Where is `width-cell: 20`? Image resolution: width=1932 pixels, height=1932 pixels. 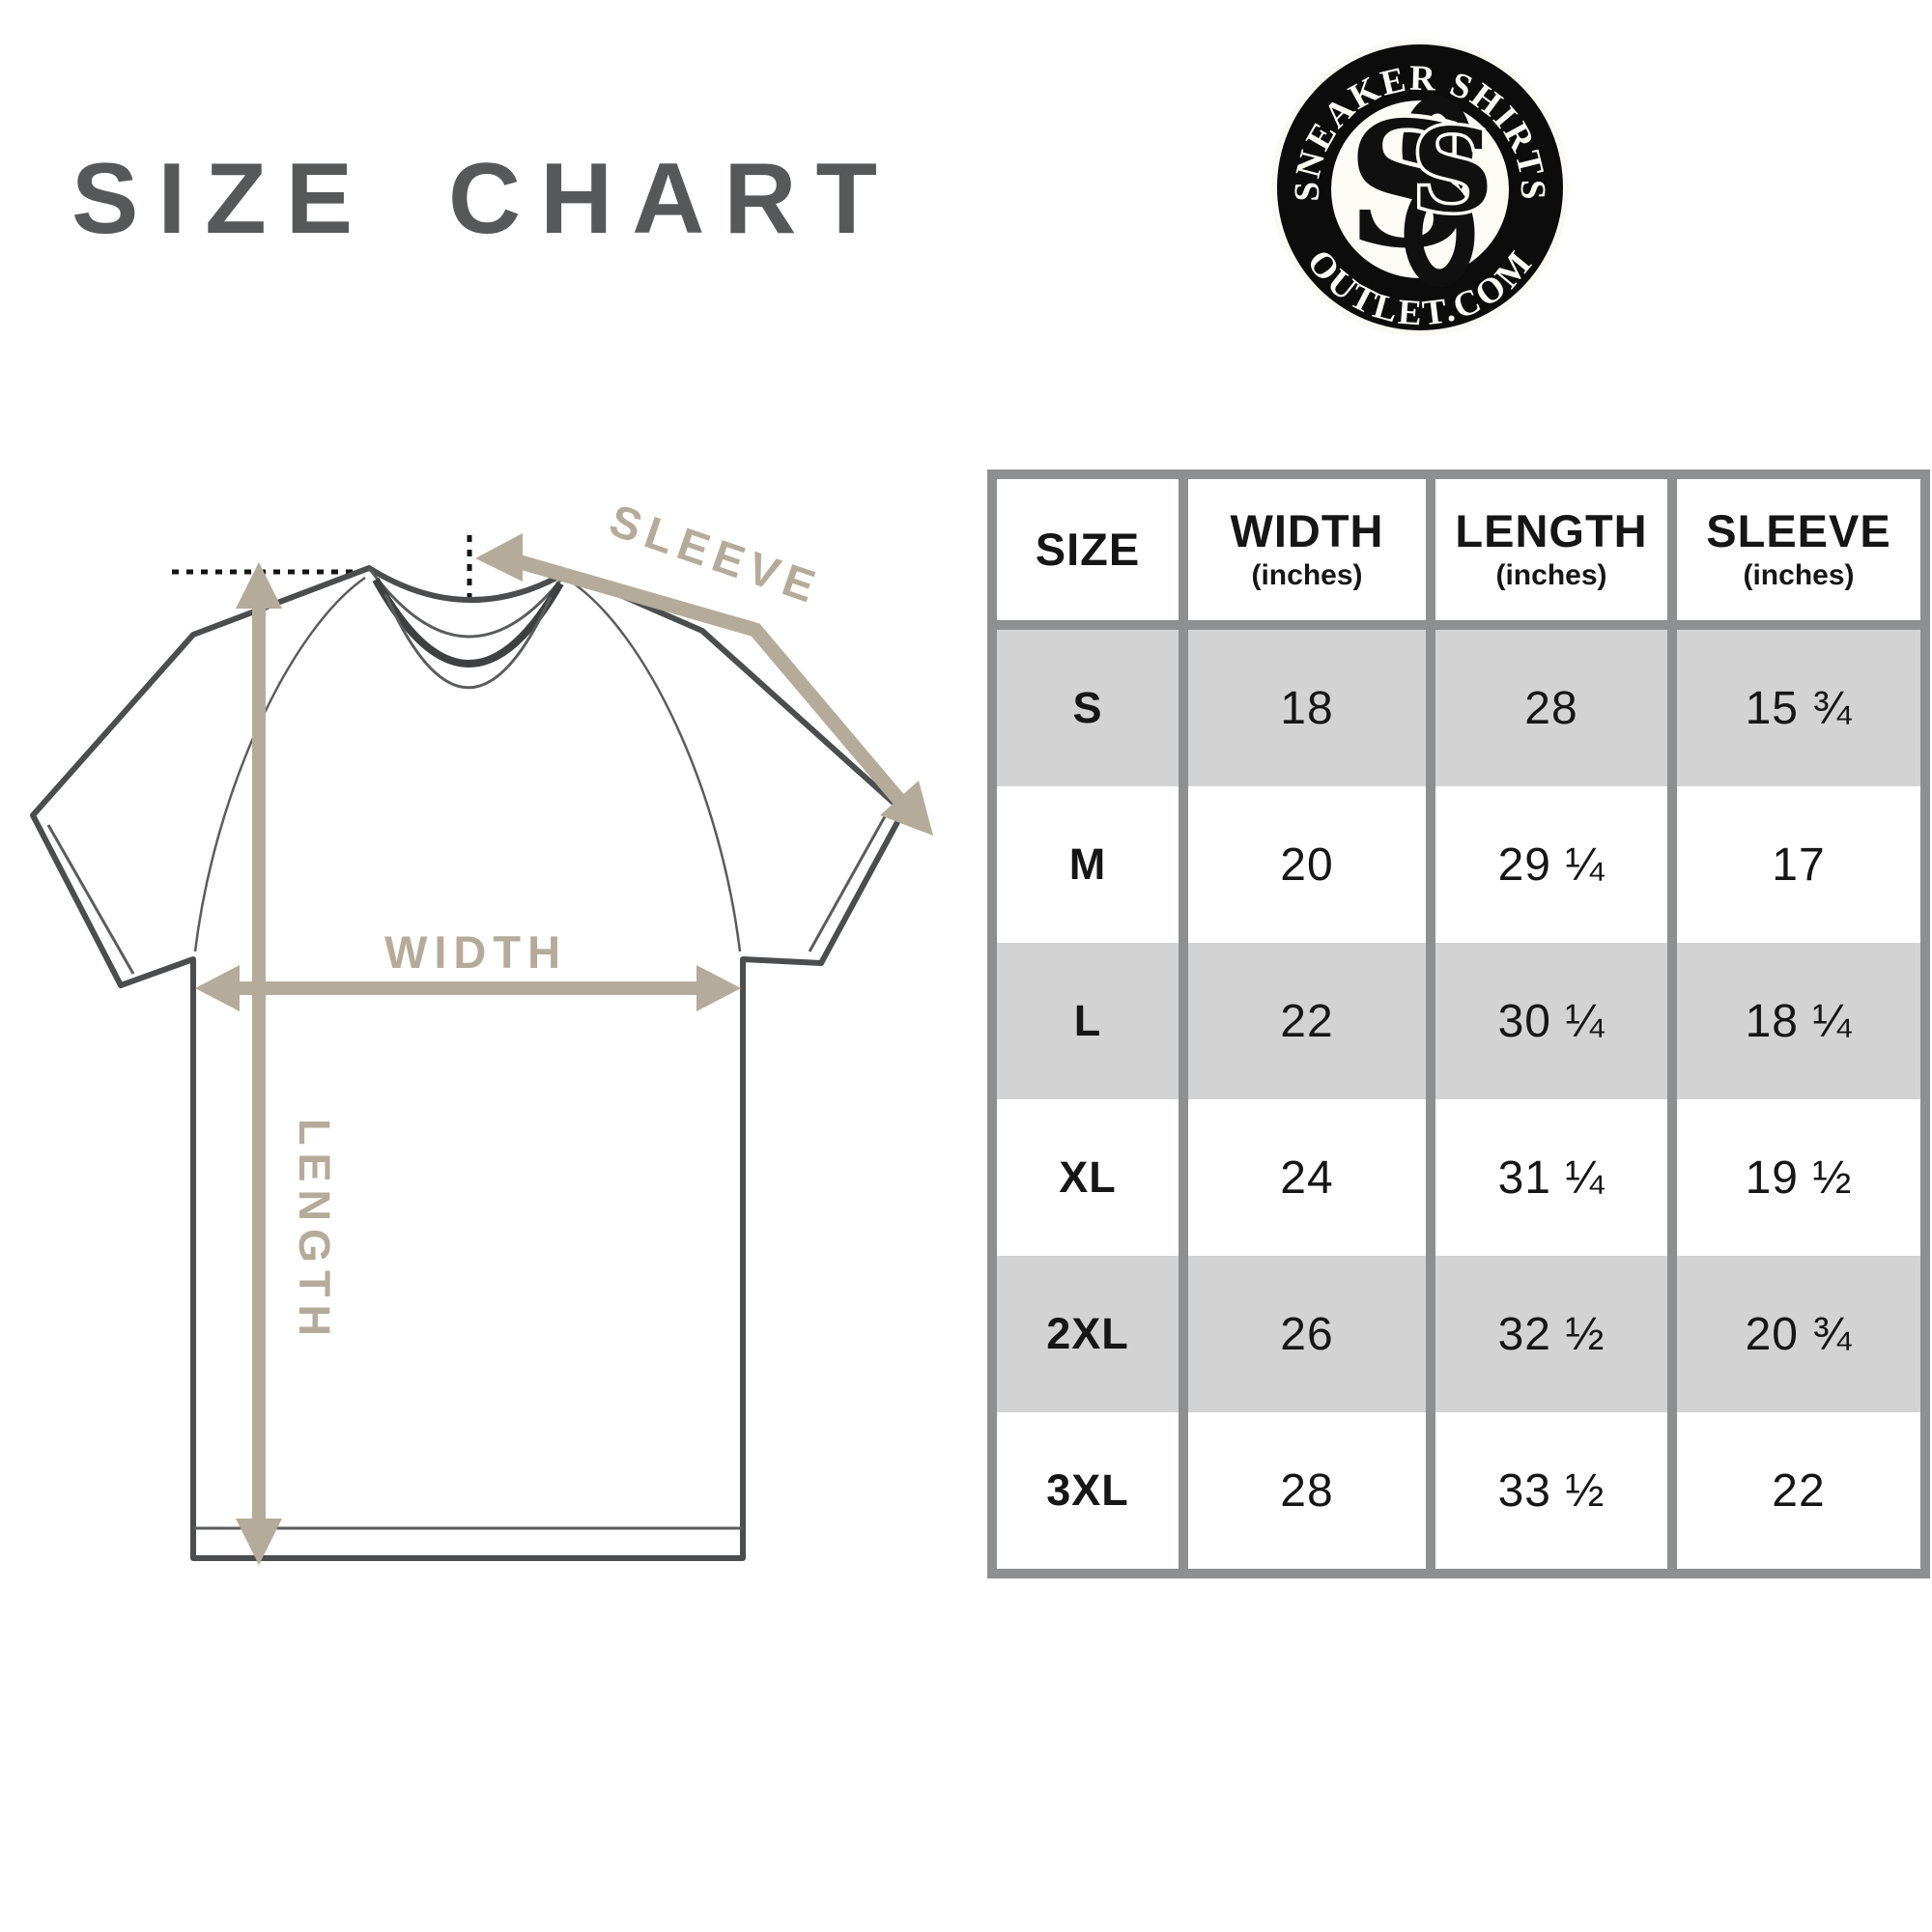
width-cell: 20 is located at coordinates (1302, 864).